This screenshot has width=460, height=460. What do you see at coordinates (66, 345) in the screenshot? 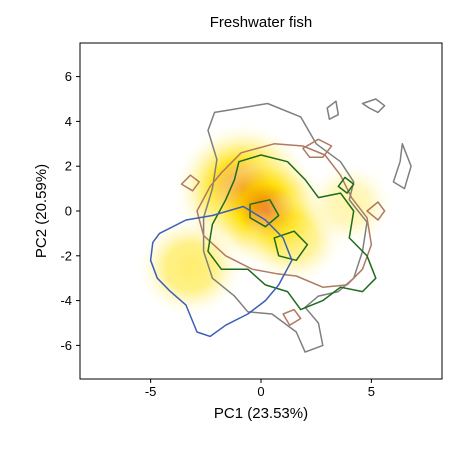
I see `y-tick-label: -6` at bounding box center [66, 345].